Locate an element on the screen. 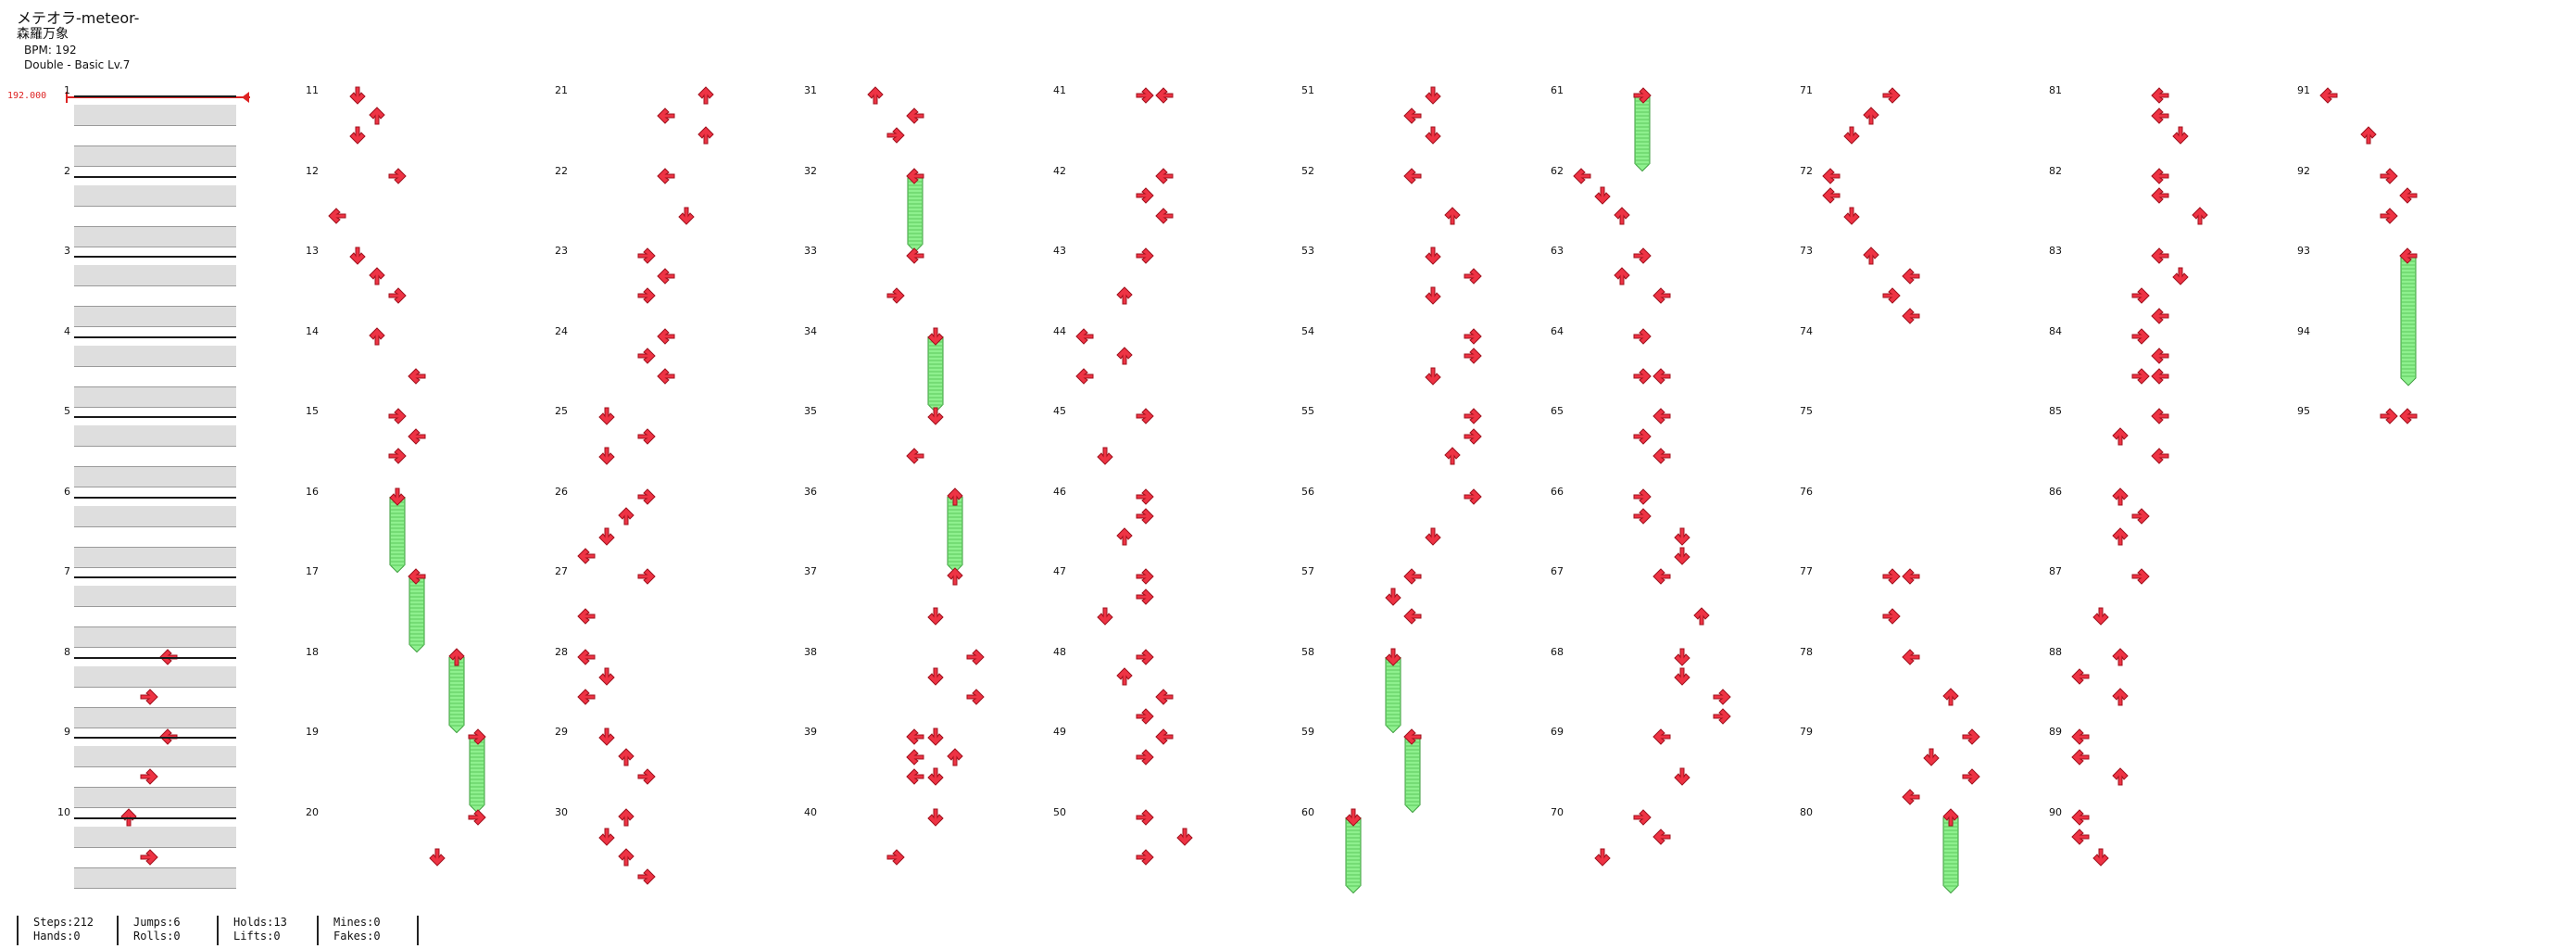 Image resolution: width=2576 pixels, height=949 pixels. measure-number: 1 is located at coordinates (67, 90).